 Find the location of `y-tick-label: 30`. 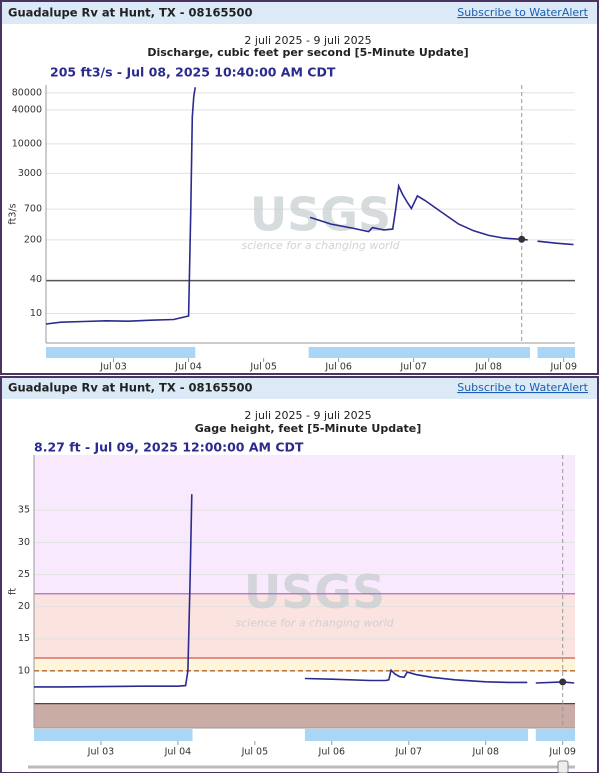

y-tick-label: 30 is located at coordinates (24, 542).